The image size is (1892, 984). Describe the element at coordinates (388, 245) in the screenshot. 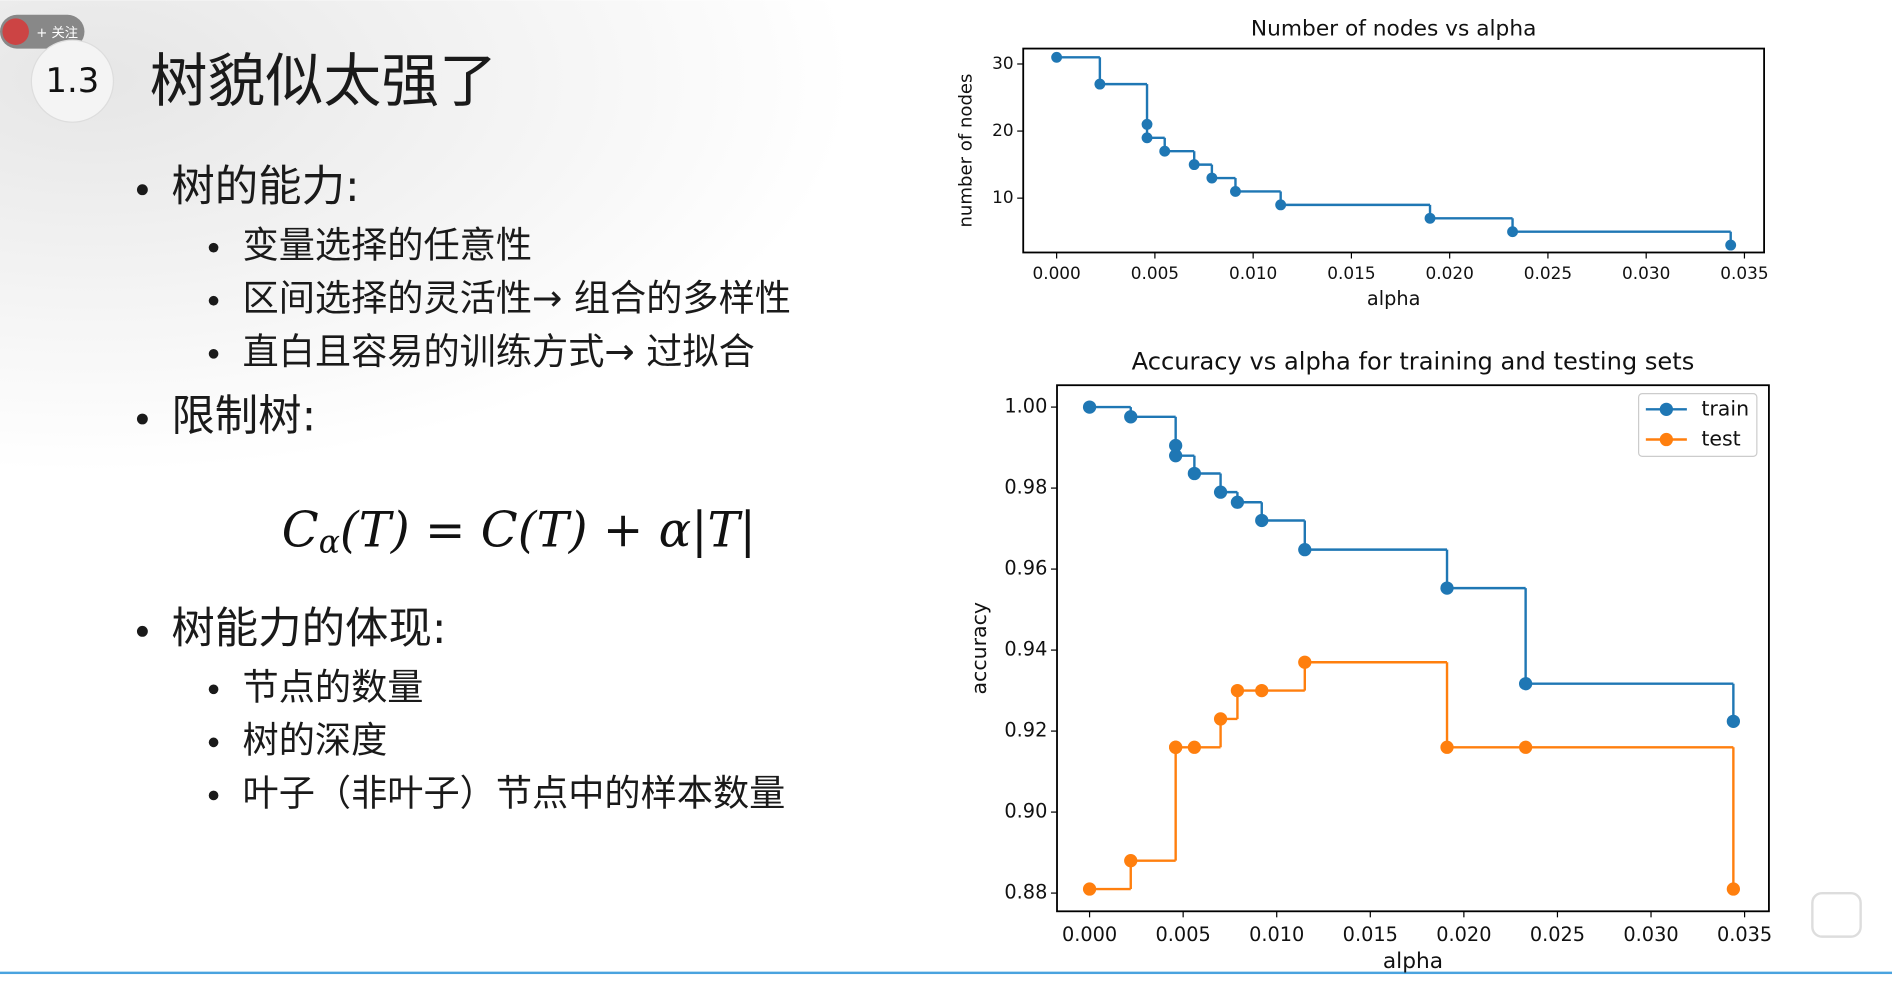

I see `sub-item: 变量选择的任意性` at that location.